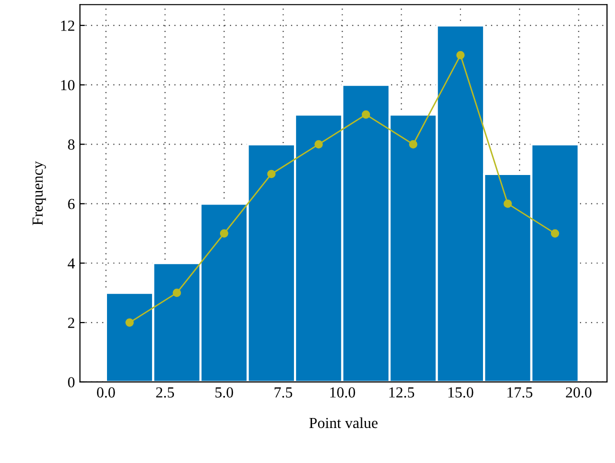 The height and width of the screenshot is (463, 615). What do you see at coordinates (68, 85) in the screenshot?
I see `y-tick-label: 10` at bounding box center [68, 85].